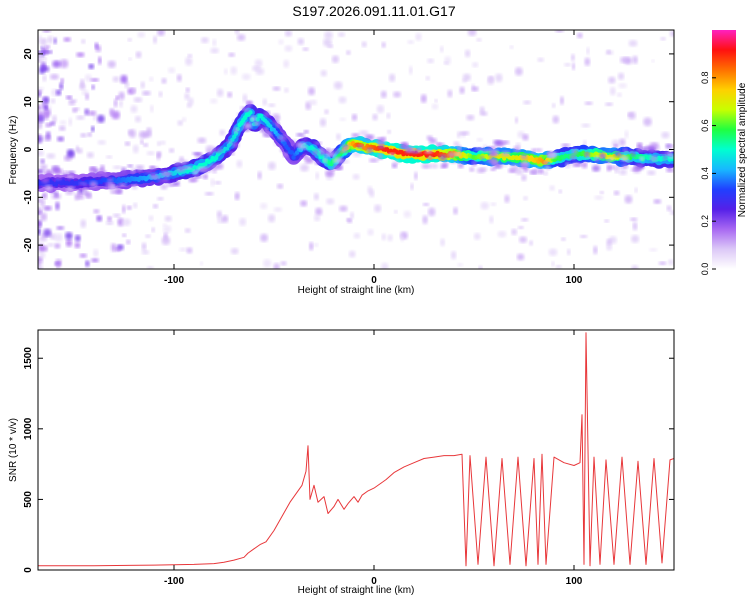 The width and height of the screenshot is (750, 605). I want to click on snr-xlabel: Height of straight line (km), so click(356, 590).